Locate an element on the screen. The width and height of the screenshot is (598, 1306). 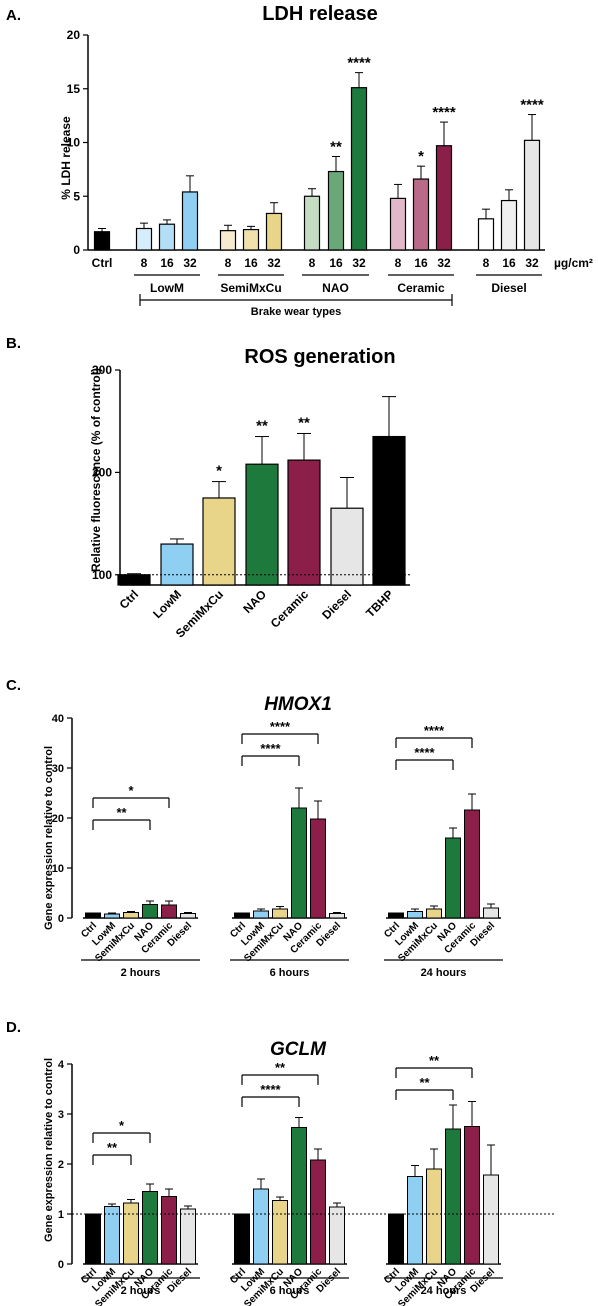
y-tick-label: 200 is located at coordinates (102, 472).